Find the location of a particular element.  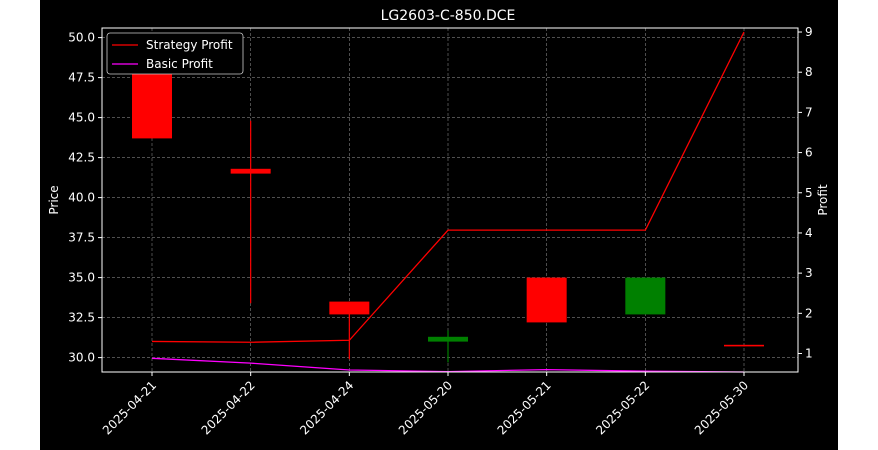

price-axis-ticks: 30.0 32.5 35.0 37.5 40.0 42.5 45.0 47.5 50.0 is located at coordinates (85, 198).